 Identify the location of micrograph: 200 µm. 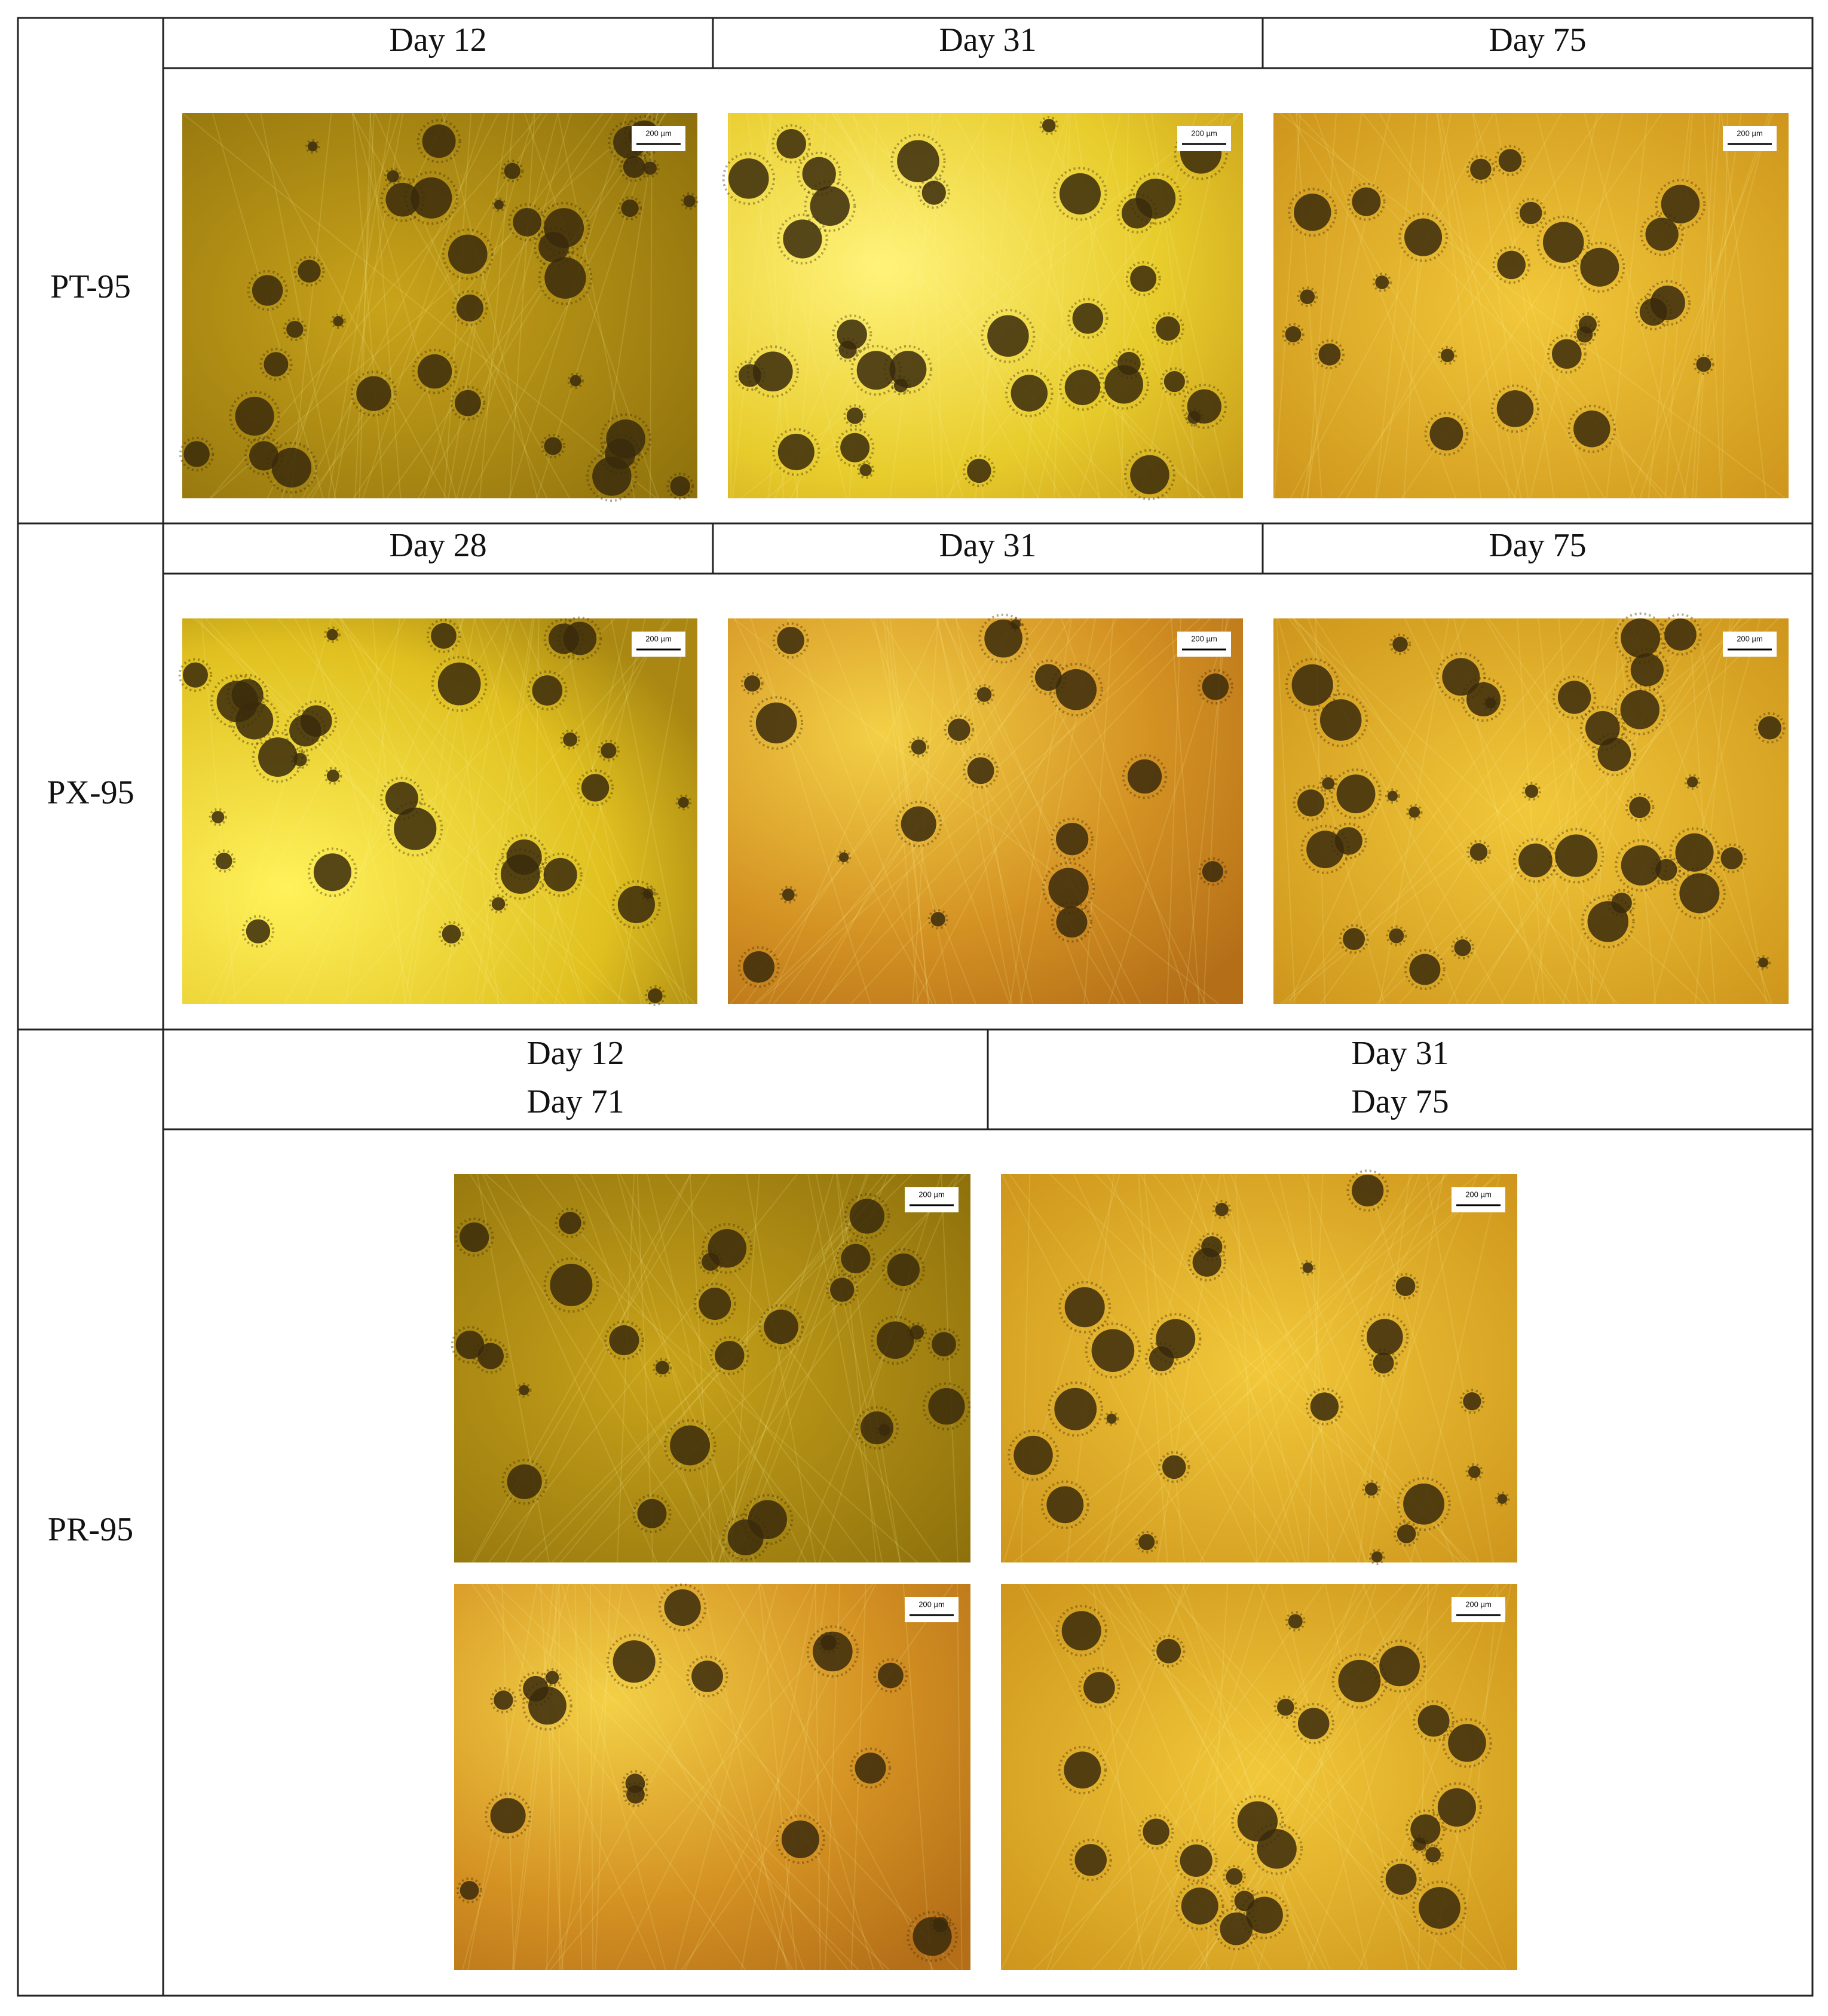
(1531, 808).